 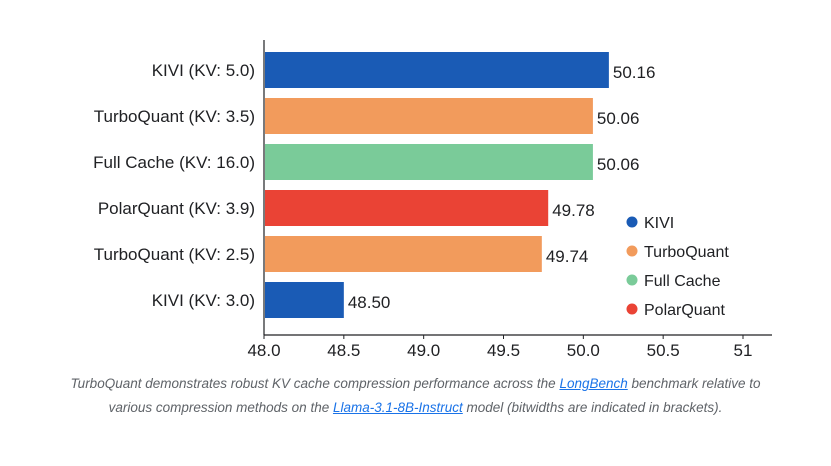 I want to click on x-tick-label-4: 49.5, so click(x=503, y=350).